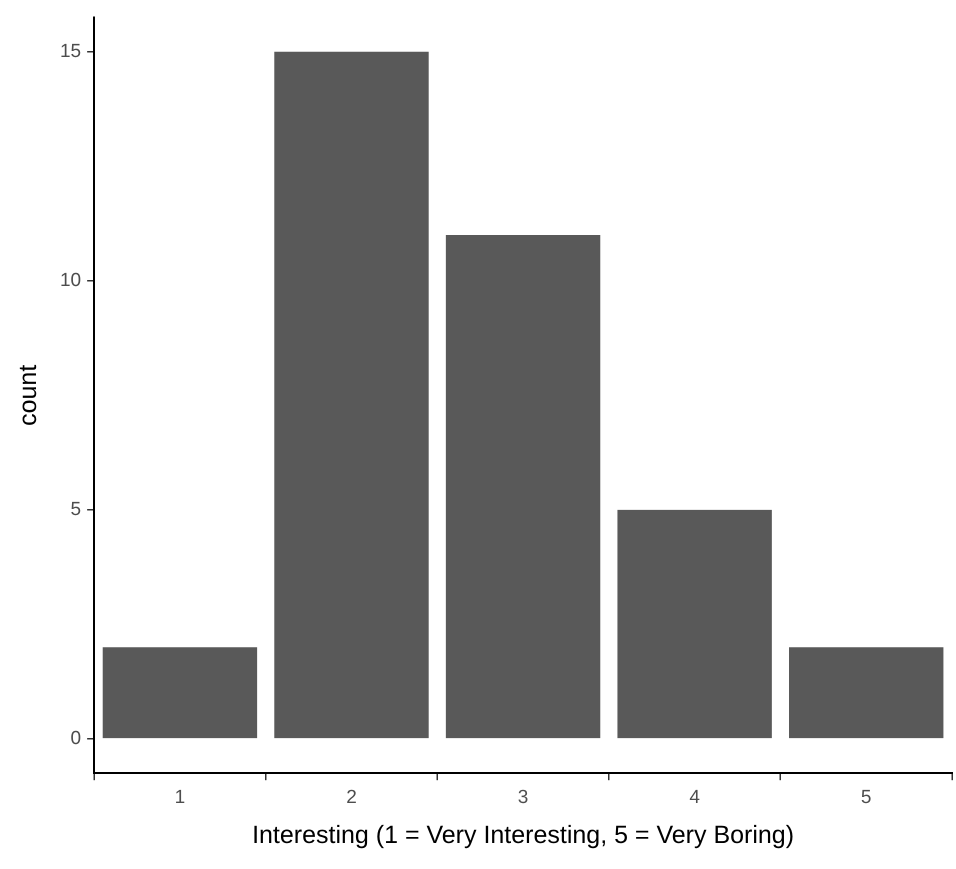  I want to click on x-axis-title: Interesting (1 = Very Interesting, 5 = Very Boring), so click(523, 834).